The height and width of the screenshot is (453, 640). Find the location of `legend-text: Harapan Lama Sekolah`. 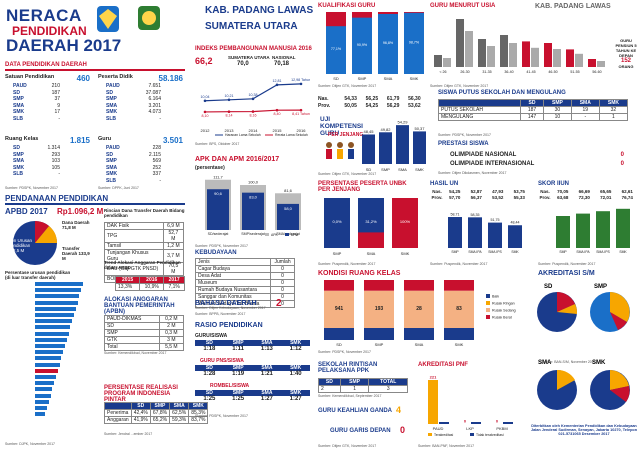

legend-text: Harapan Lama Sekolah is located at coordinates (243, 134).